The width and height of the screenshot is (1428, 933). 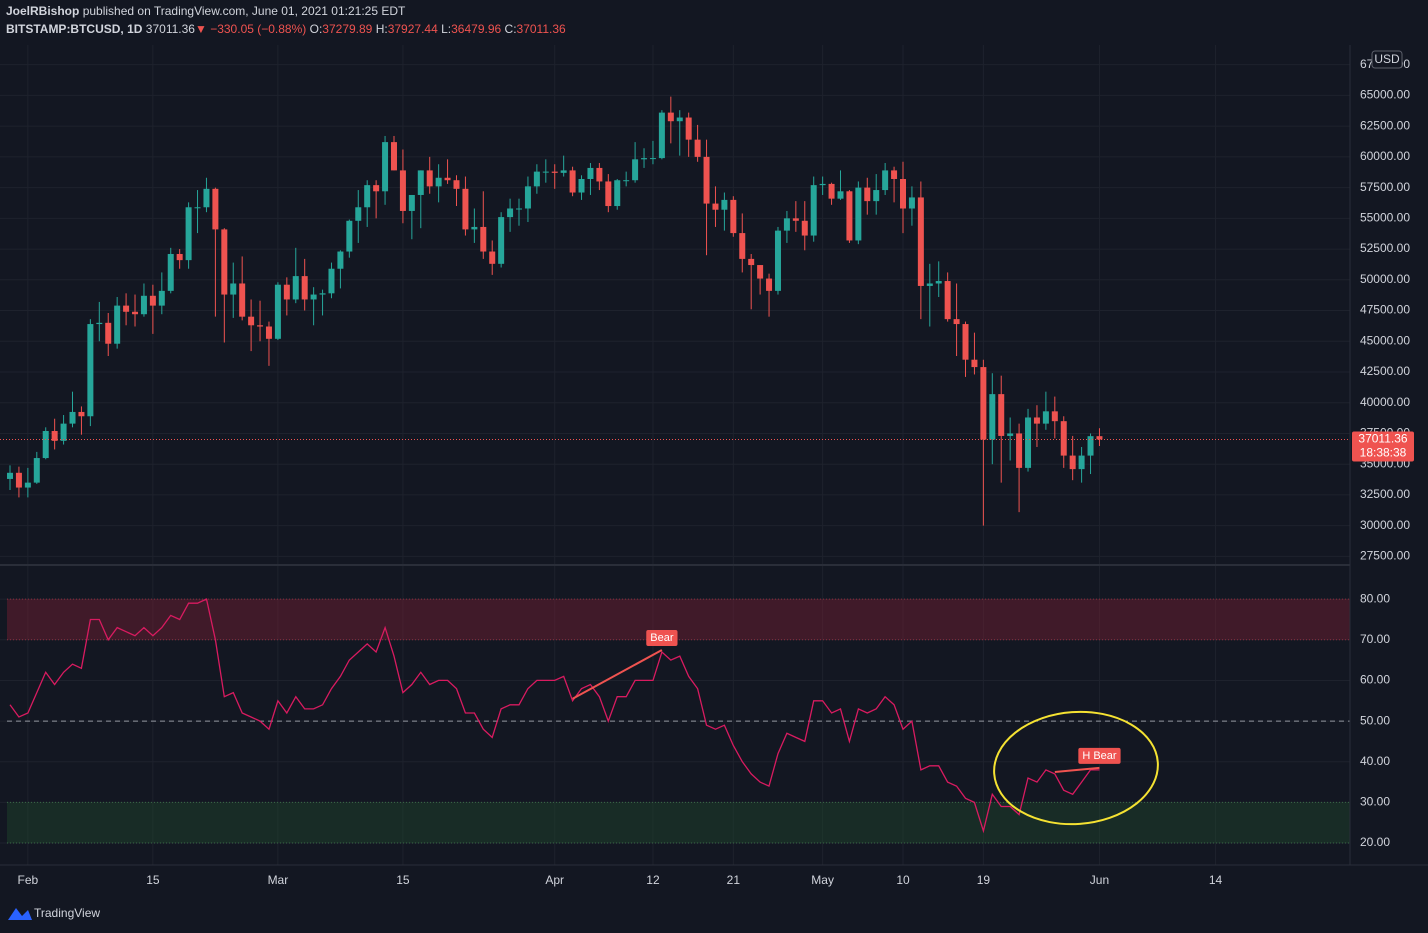 I want to click on currency: USD, so click(x=1387, y=59).